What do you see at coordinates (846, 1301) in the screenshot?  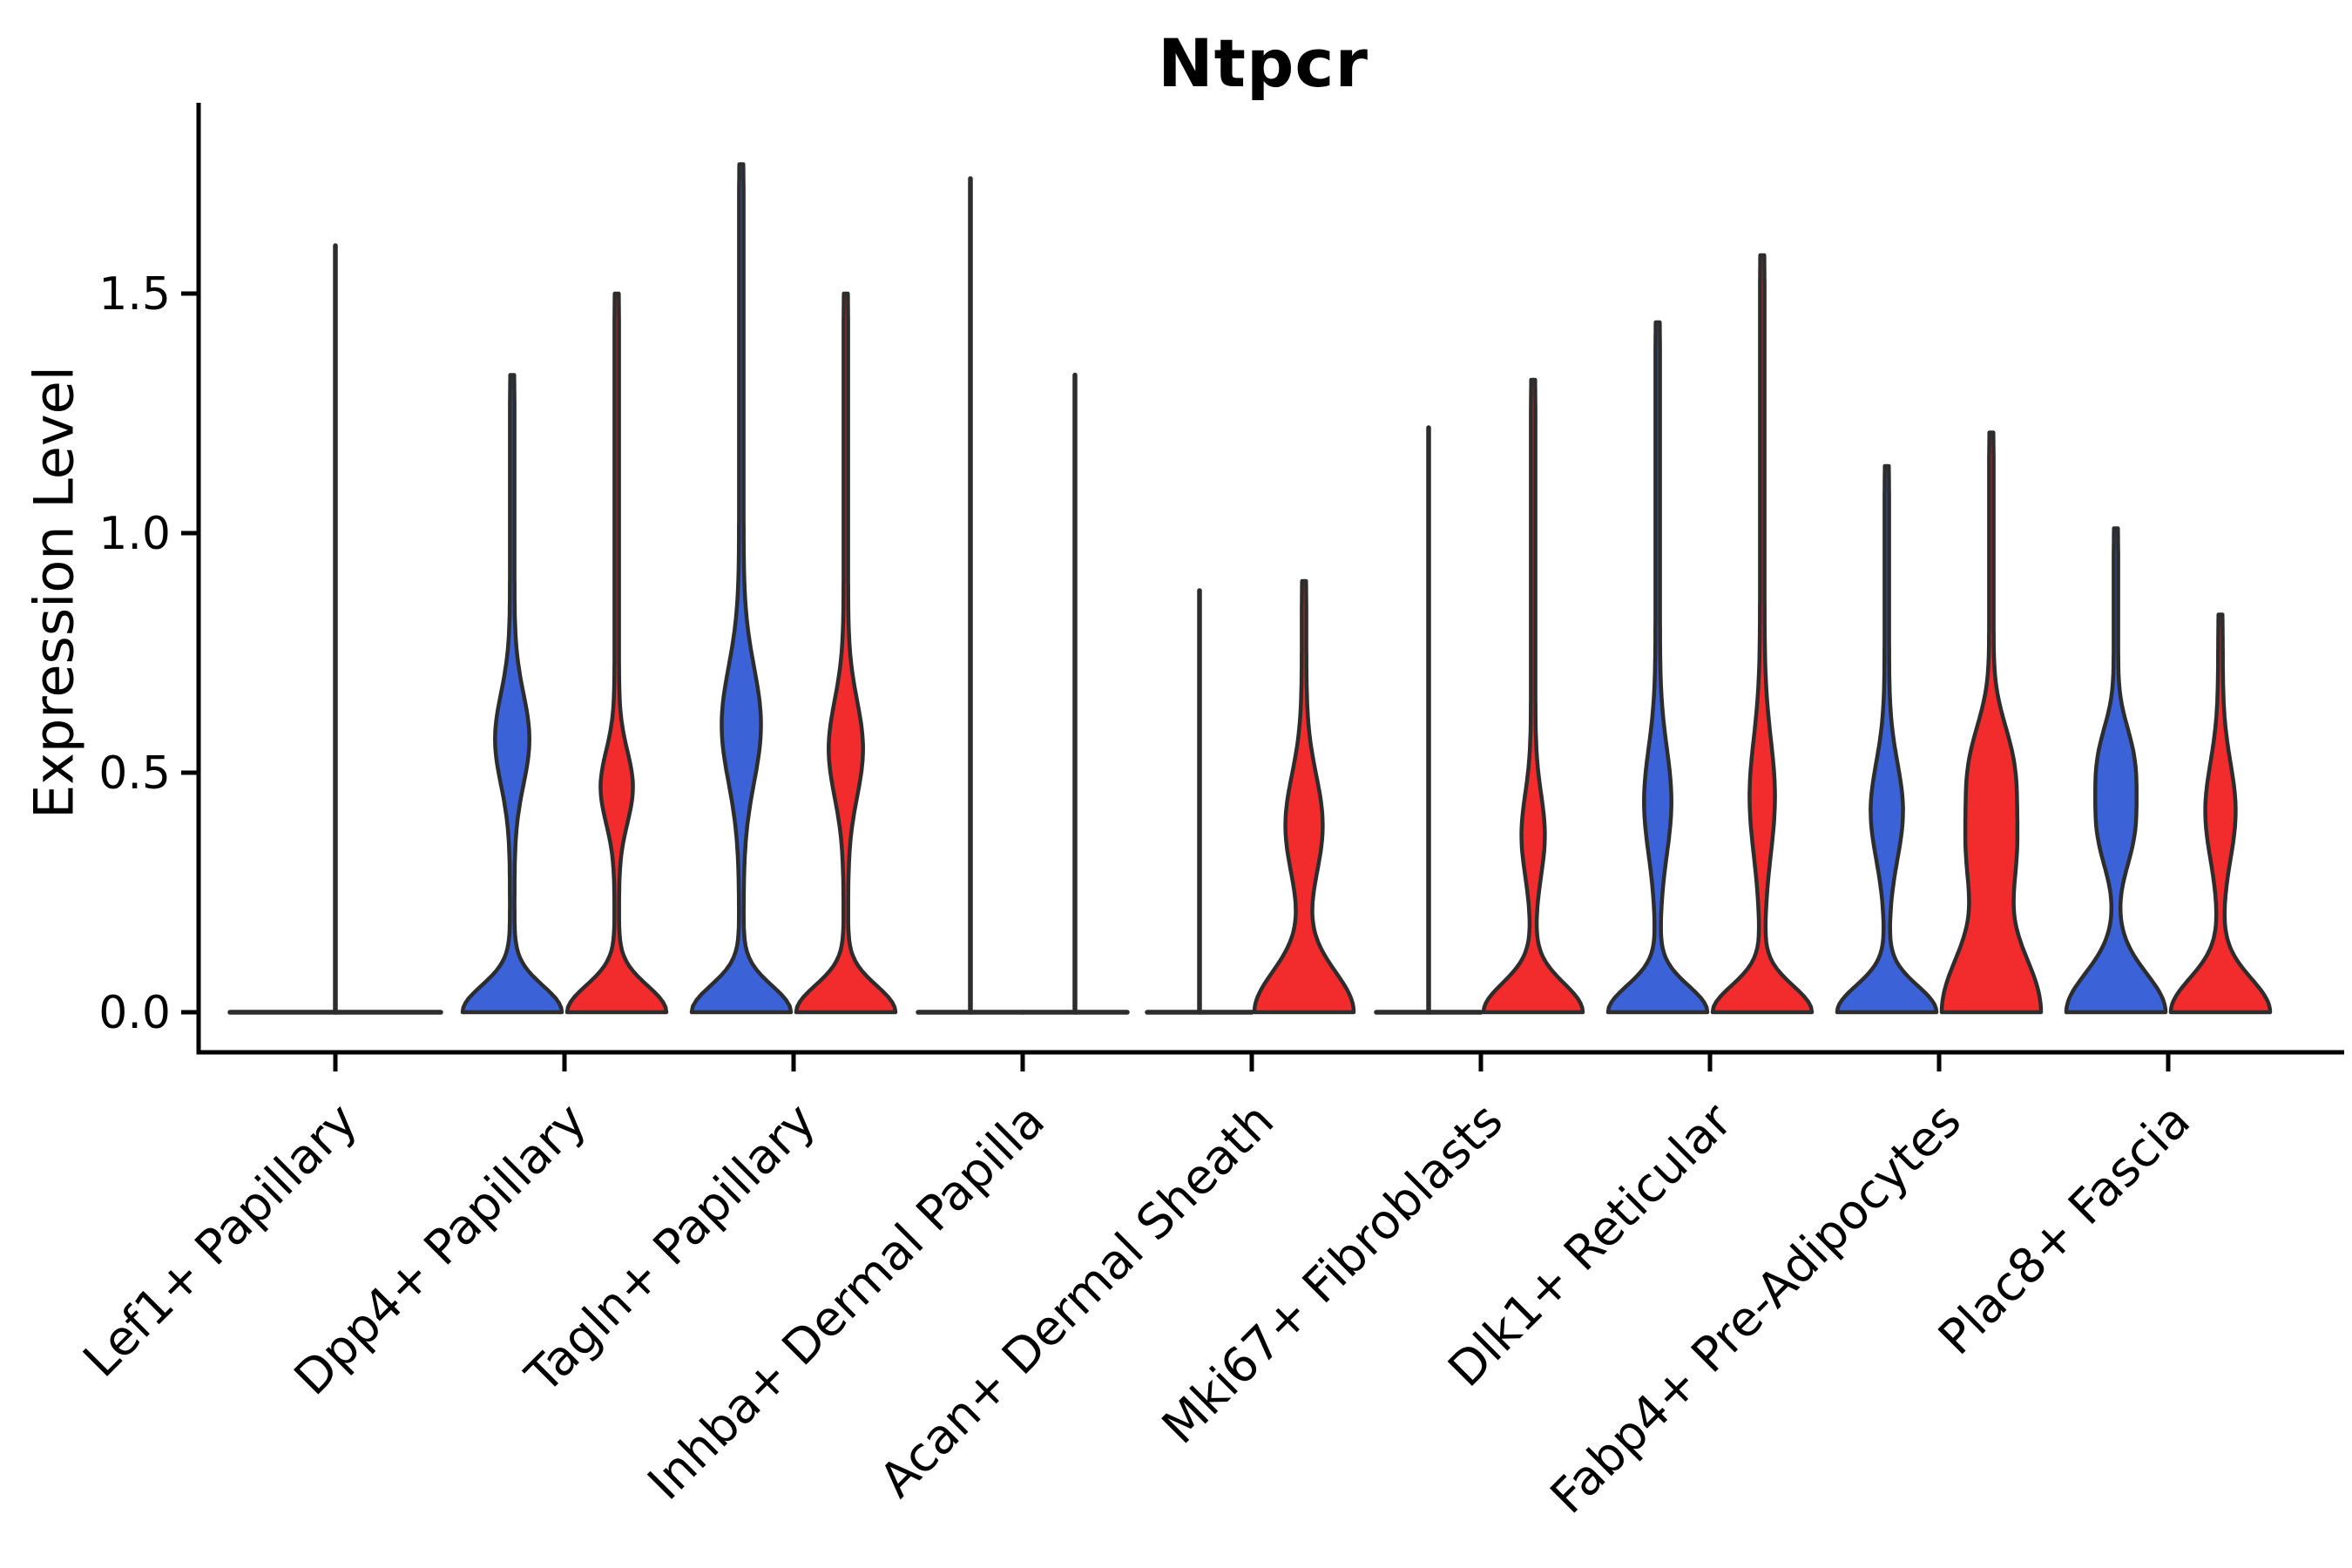 I see `x-tick-label: Inhba+ Dermal Papilla` at bounding box center [846, 1301].